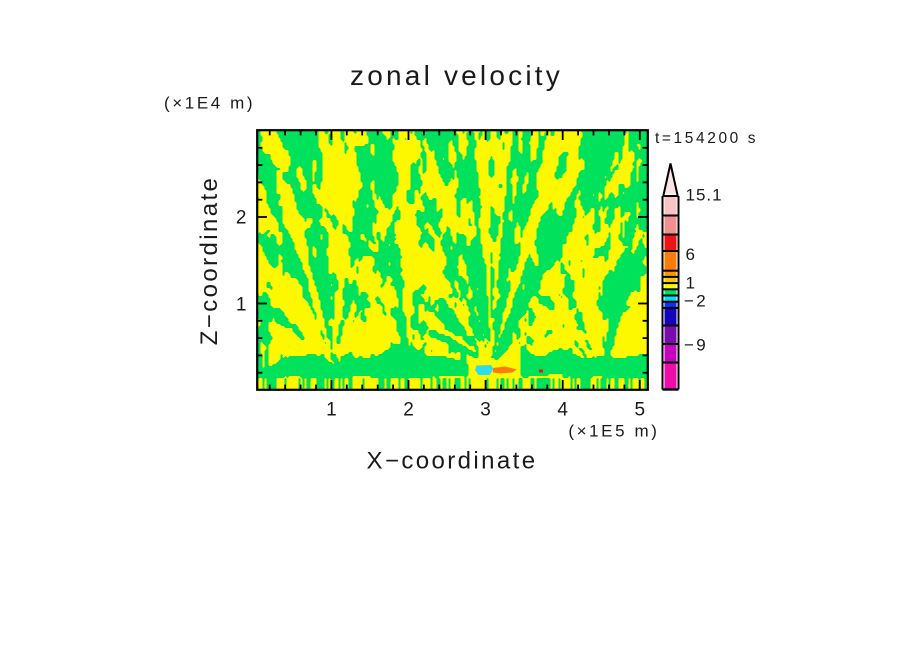 This screenshot has height=654, width=904. I want to click on svg-text: 4, so click(562, 410).